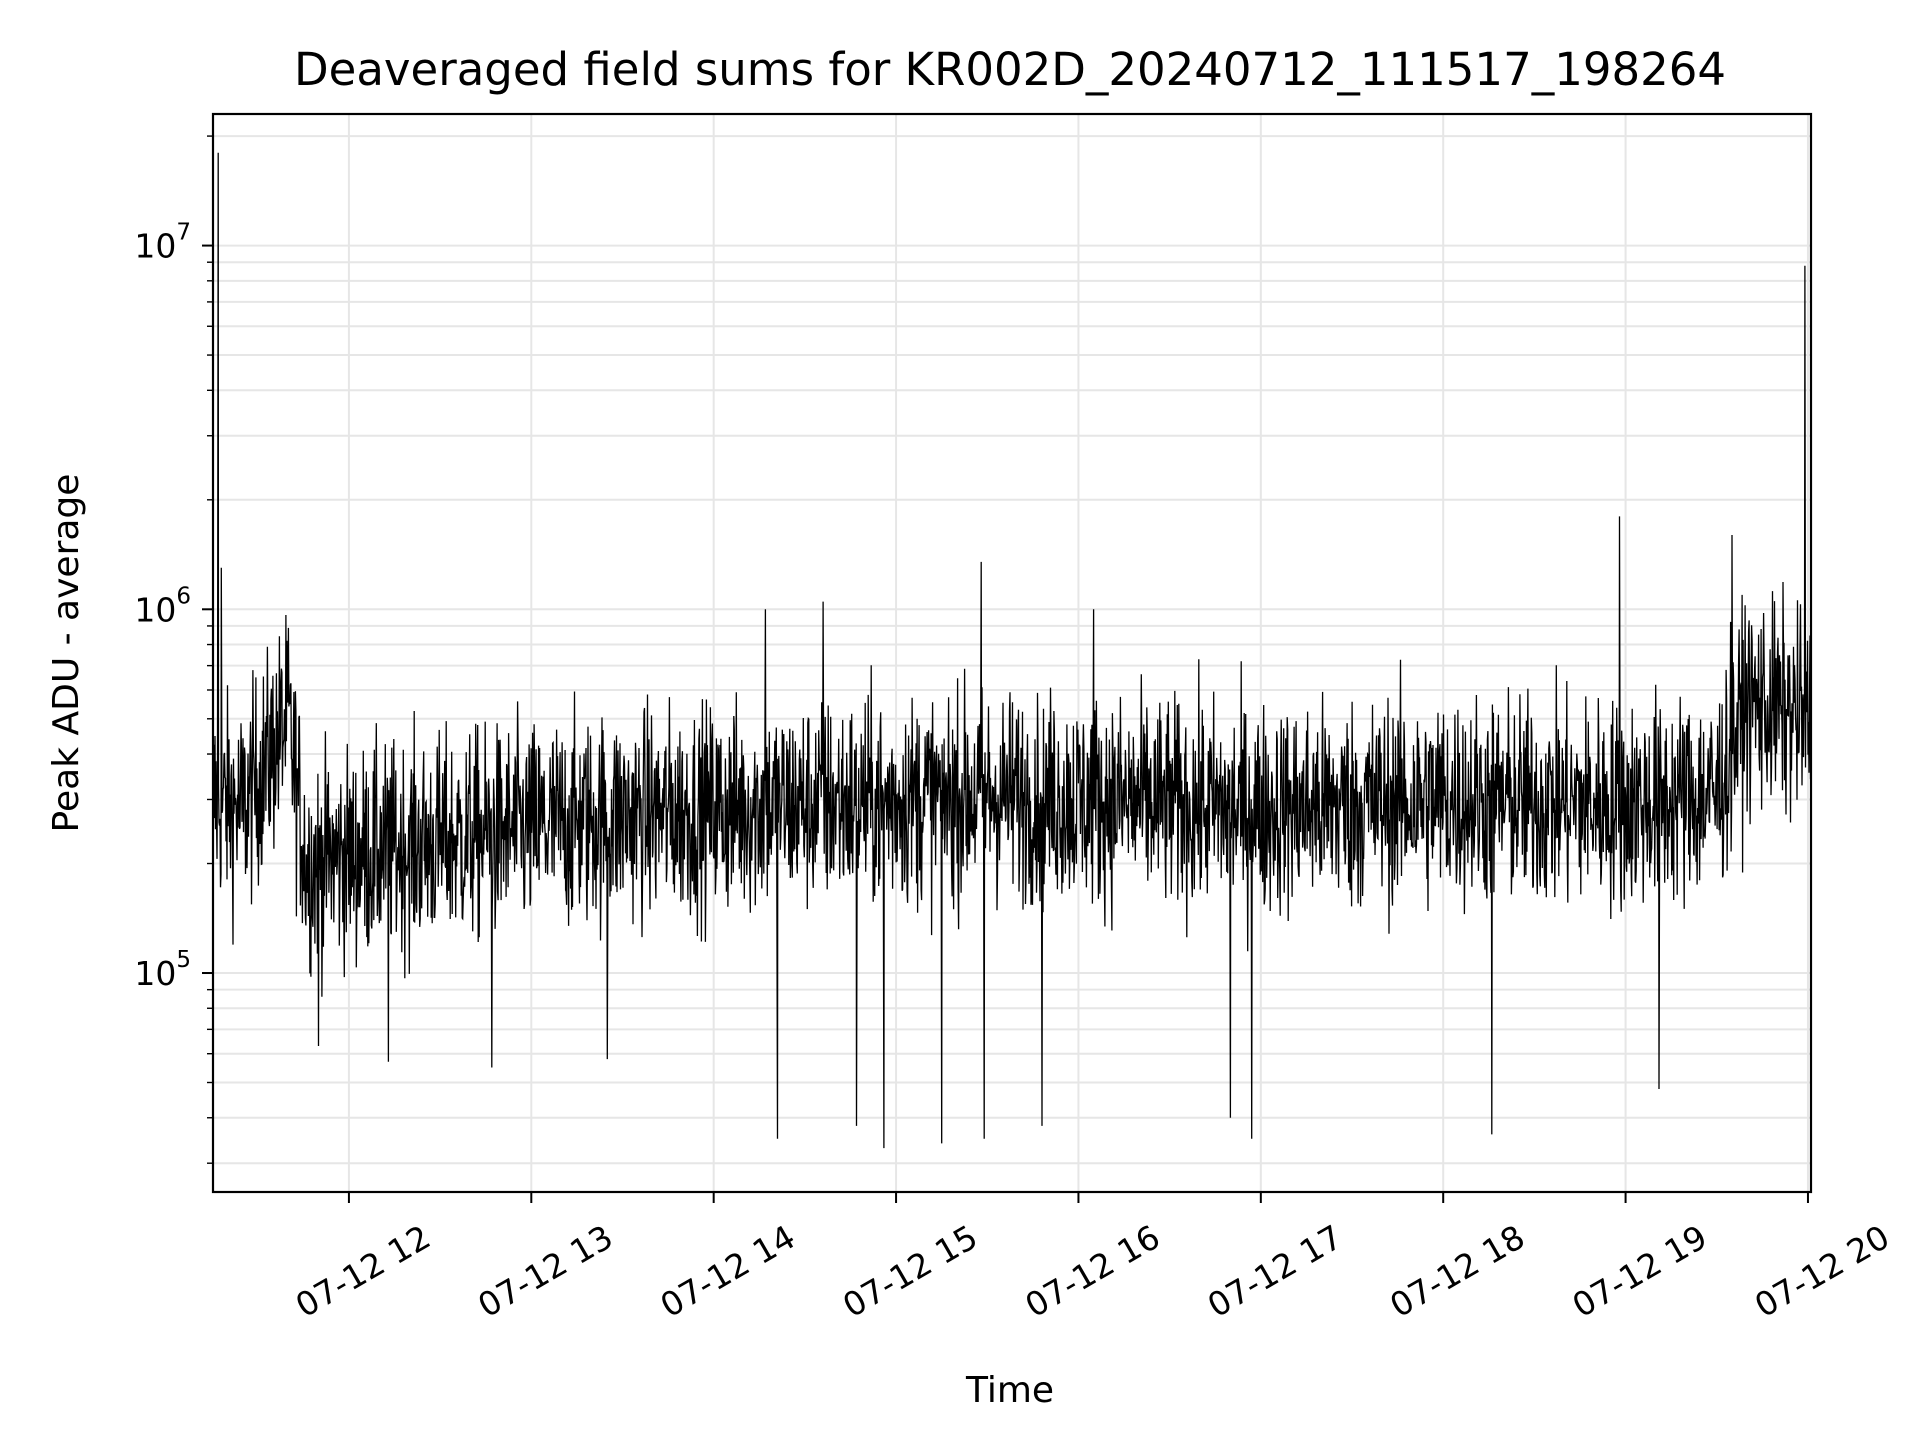 This screenshot has width=1920, height=1440. Describe the element at coordinates (66, 653) in the screenshot. I see `y-axis-label: Peak ADU - average` at that location.